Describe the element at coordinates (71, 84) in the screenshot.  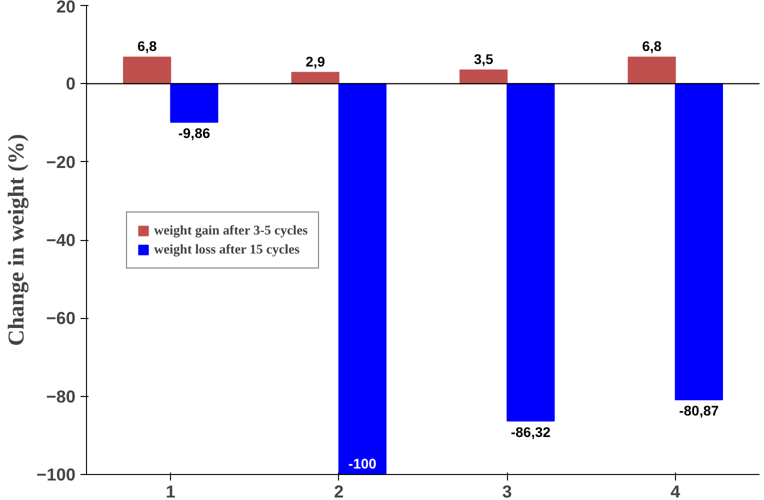
I see `y-tick-label: 0` at that location.